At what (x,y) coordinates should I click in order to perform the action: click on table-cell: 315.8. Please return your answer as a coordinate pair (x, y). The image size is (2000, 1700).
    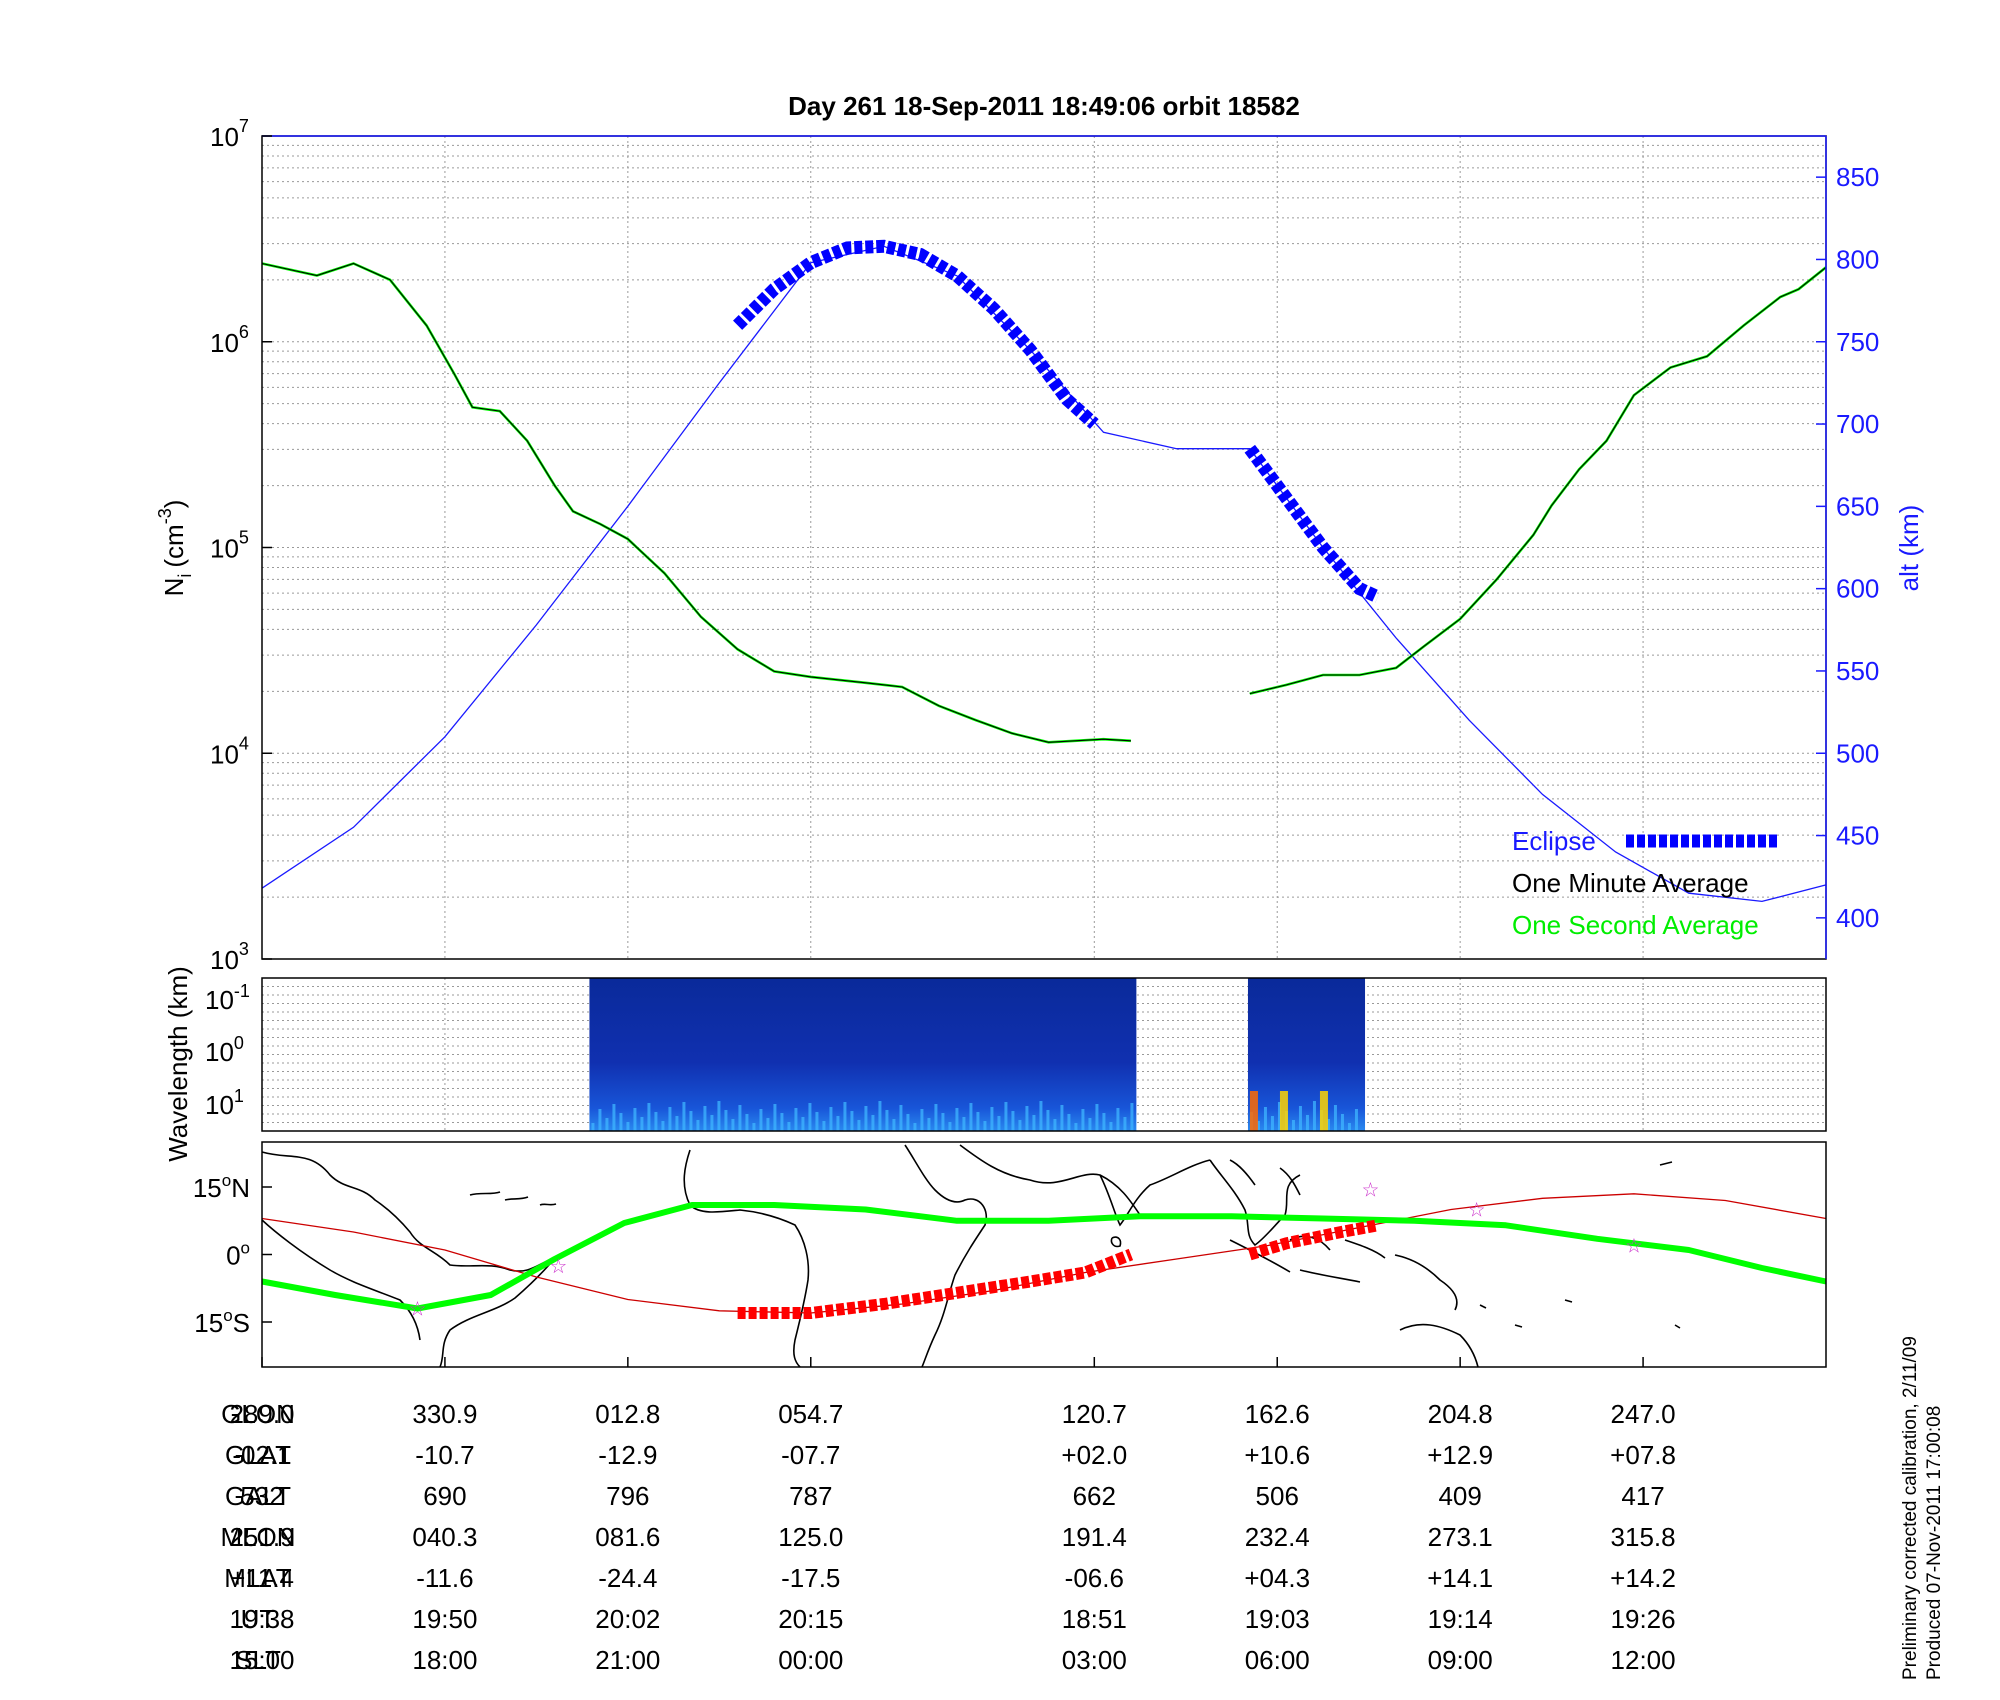
    Looking at the image, I should click on (1643, 1537).